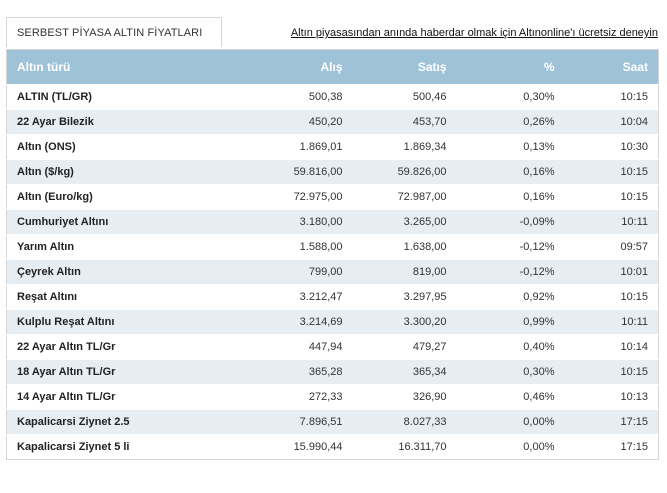 Image resolution: width=667 pixels, height=493 pixels. What do you see at coordinates (510, 67) in the screenshot?
I see `column-header-percent: %` at bounding box center [510, 67].